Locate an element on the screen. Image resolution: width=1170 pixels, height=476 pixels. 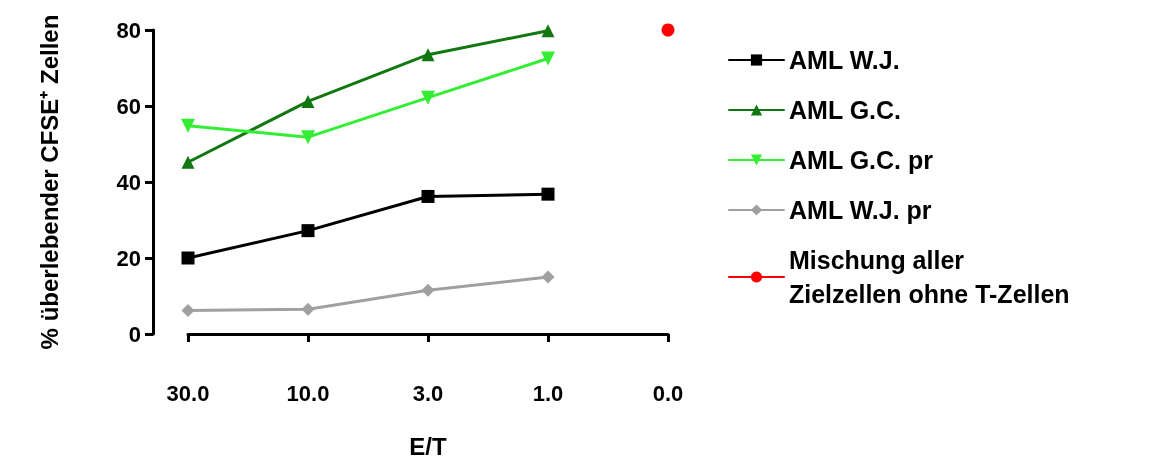
legend-label: AML G.C. pr is located at coordinates (861, 160).